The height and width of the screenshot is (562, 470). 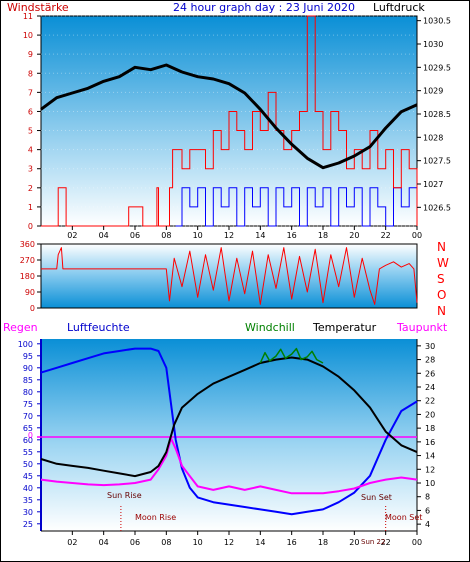 What do you see at coordinates (437, 114) in the screenshot?
I see `pressure-y-tick-label: 1028.5` at bounding box center [437, 114].